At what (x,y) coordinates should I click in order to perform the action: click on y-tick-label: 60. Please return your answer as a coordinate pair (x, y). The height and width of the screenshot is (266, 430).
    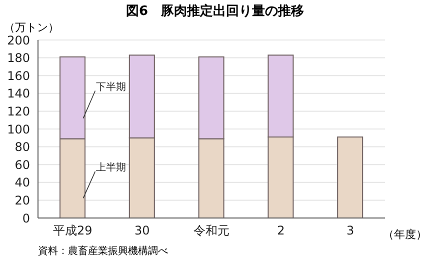
    Looking at the image, I should click on (22, 165).